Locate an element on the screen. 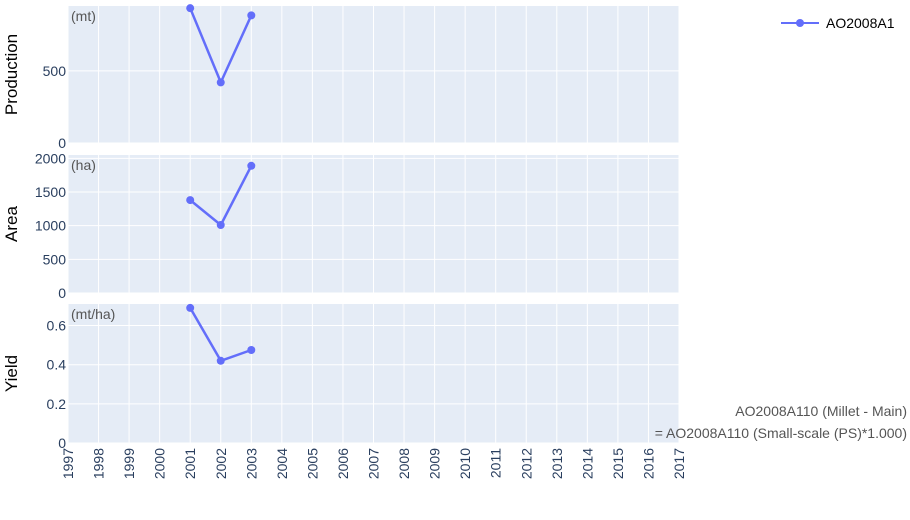  x-tick-label: 2009 is located at coordinates (435, 463).